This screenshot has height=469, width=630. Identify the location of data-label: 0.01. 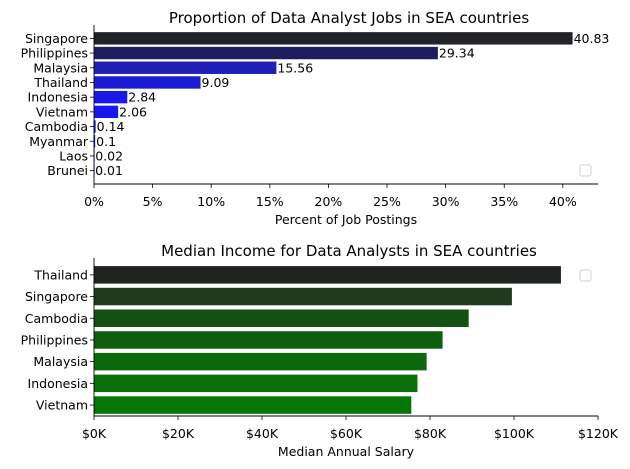
(109, 170).